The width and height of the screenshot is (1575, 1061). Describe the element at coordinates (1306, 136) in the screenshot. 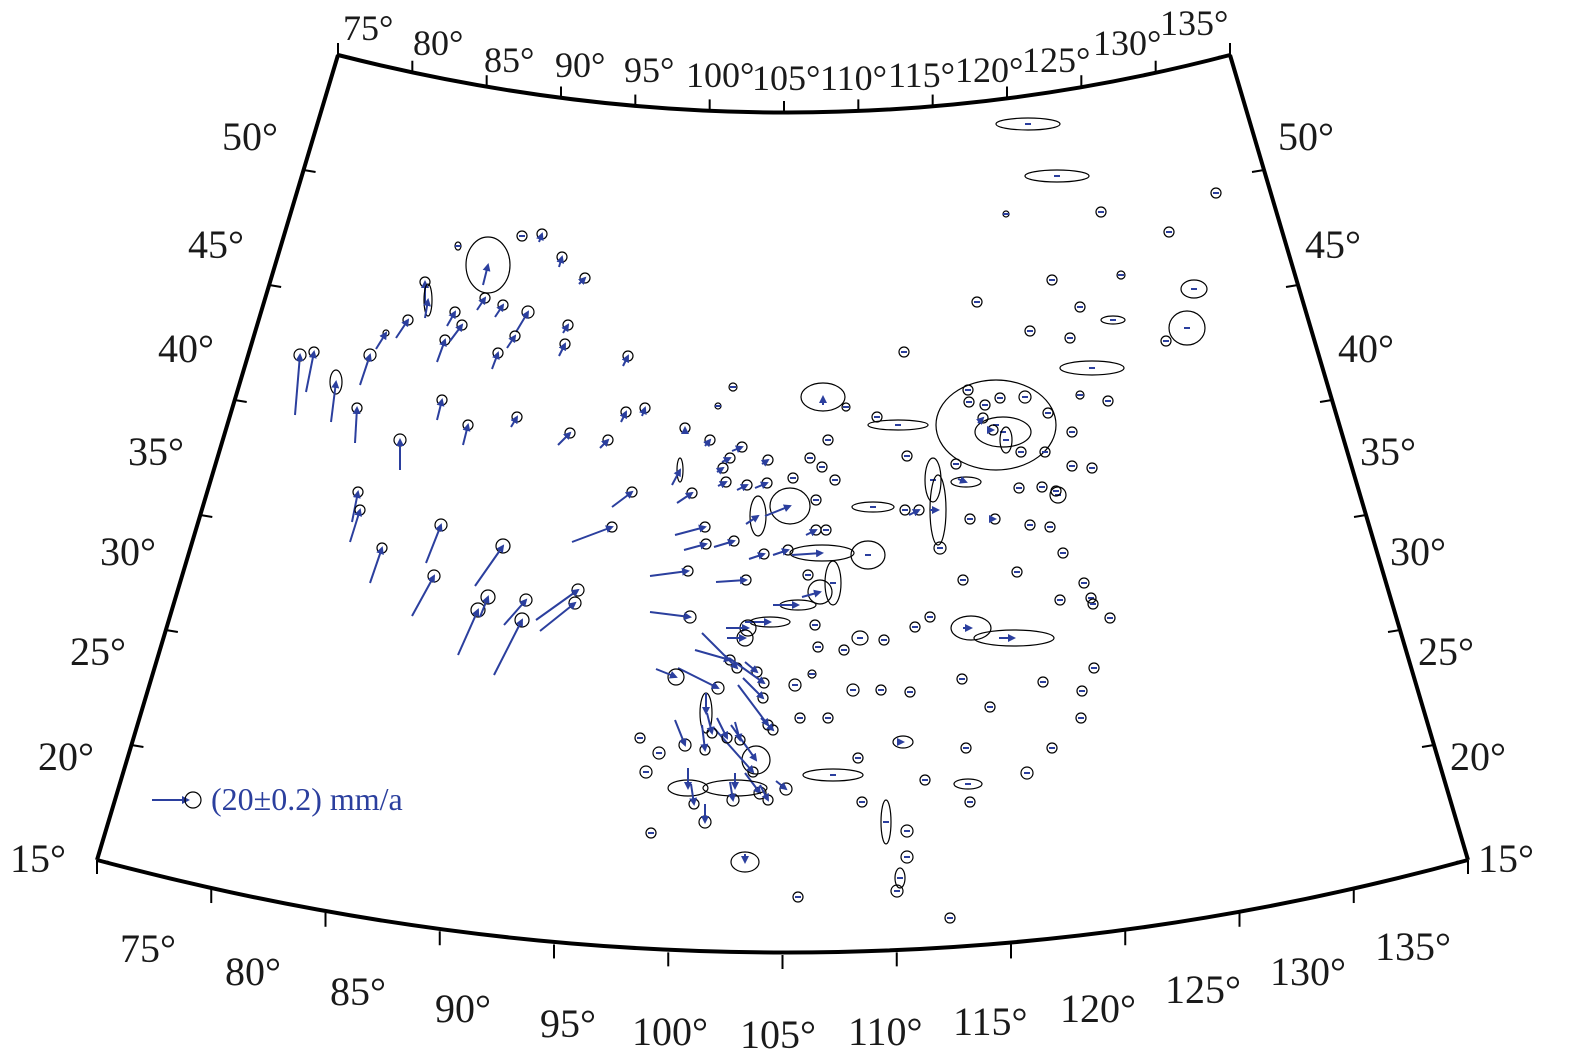

I see `lat-label-right: 50°` at that location.